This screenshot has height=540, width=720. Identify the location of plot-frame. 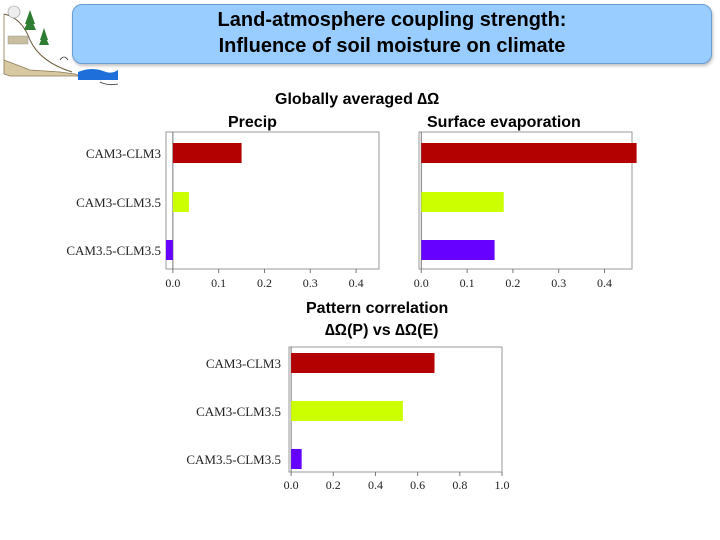
(272, 200).